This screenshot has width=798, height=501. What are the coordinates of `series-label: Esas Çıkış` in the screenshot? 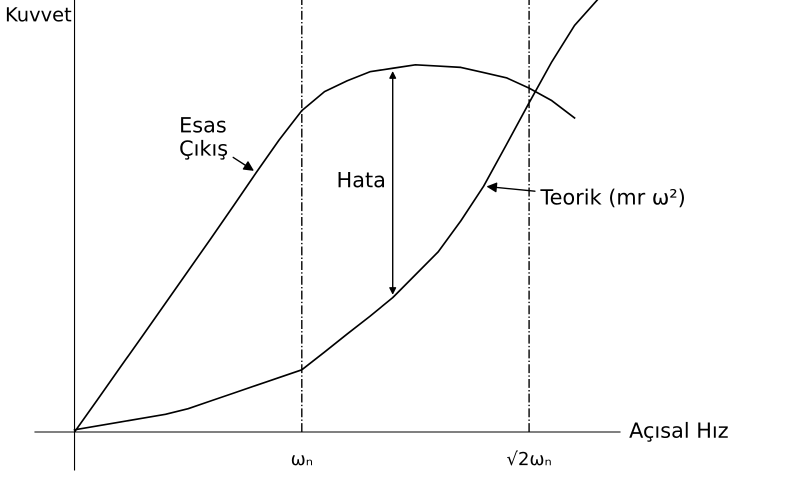 It's located at (204, 138).